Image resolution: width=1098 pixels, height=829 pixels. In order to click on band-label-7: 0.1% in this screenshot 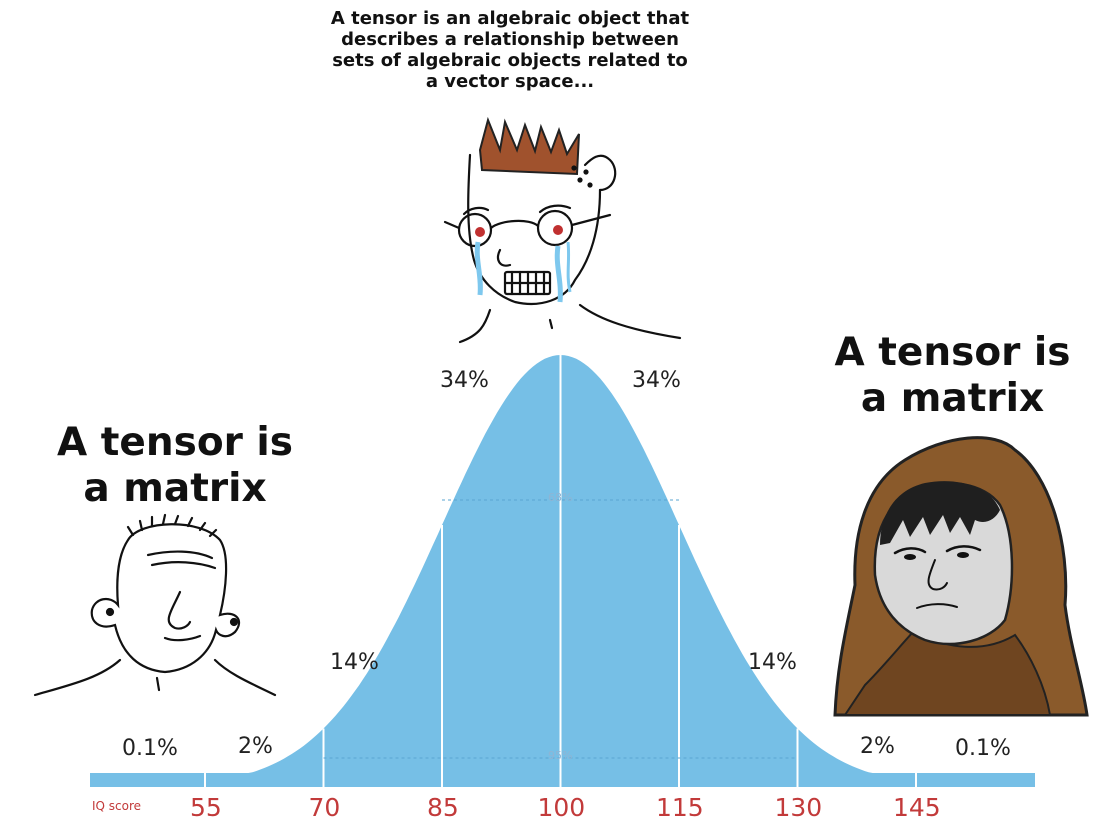, I will do `click(983, 748)`.